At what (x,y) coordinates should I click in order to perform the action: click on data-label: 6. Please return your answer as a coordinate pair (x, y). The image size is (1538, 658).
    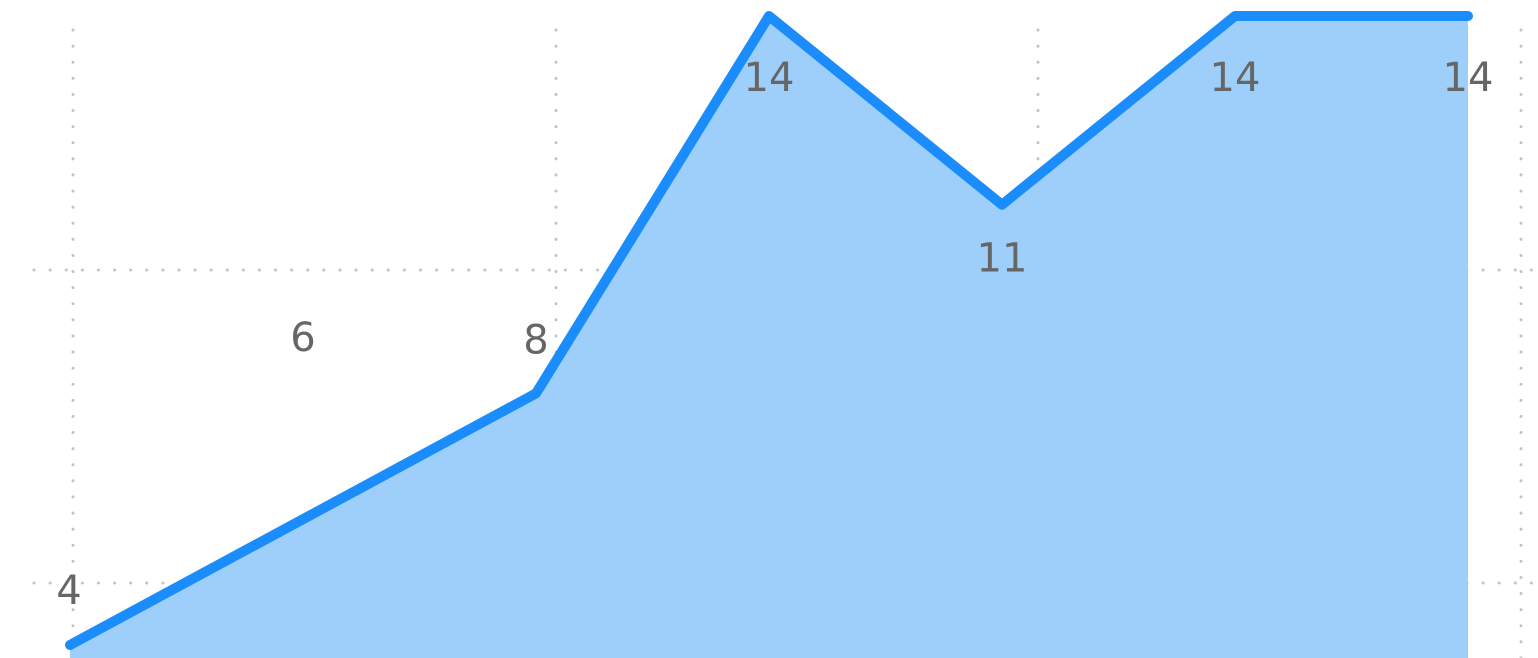
    Looking at the image, I should click on (302, 338).